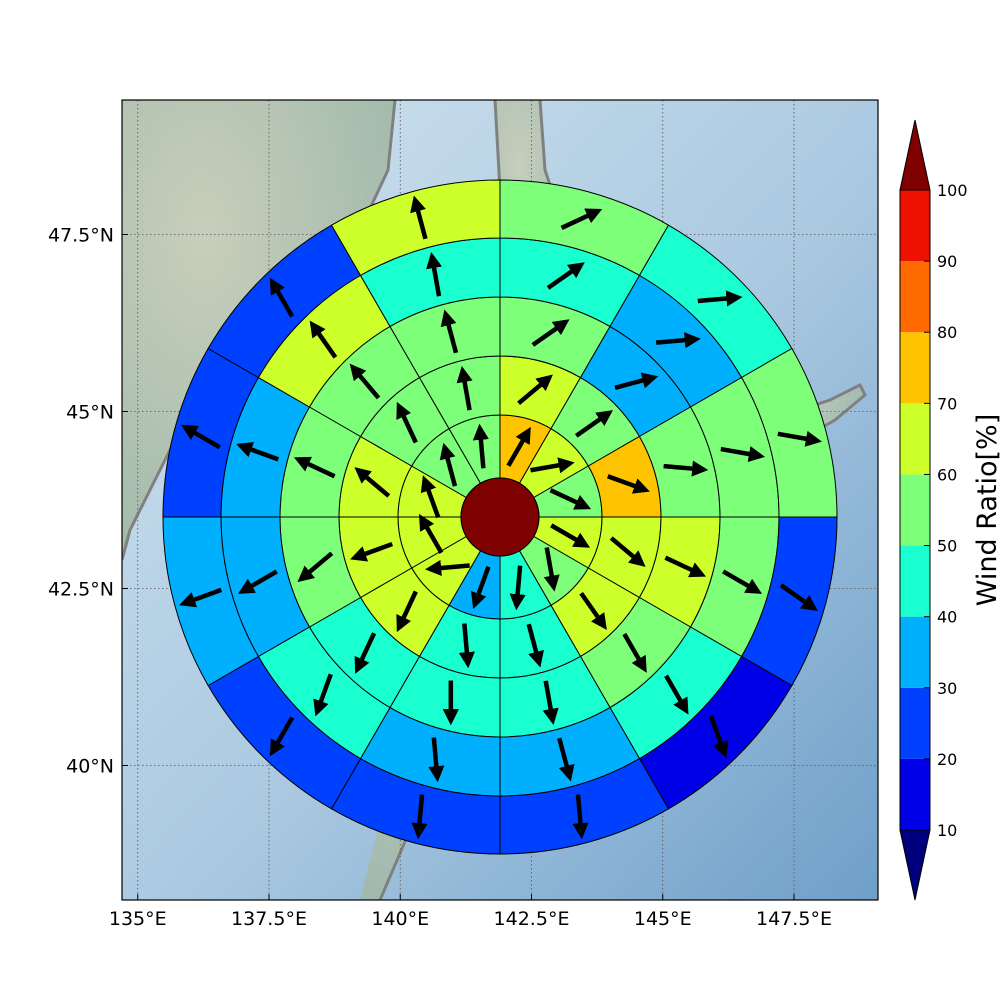 This screenshot has width=1000, height=1000. Describe the element at coordinates (947, 474) in the screenshot. I see `colorbar-tick-label: 60` at that location.